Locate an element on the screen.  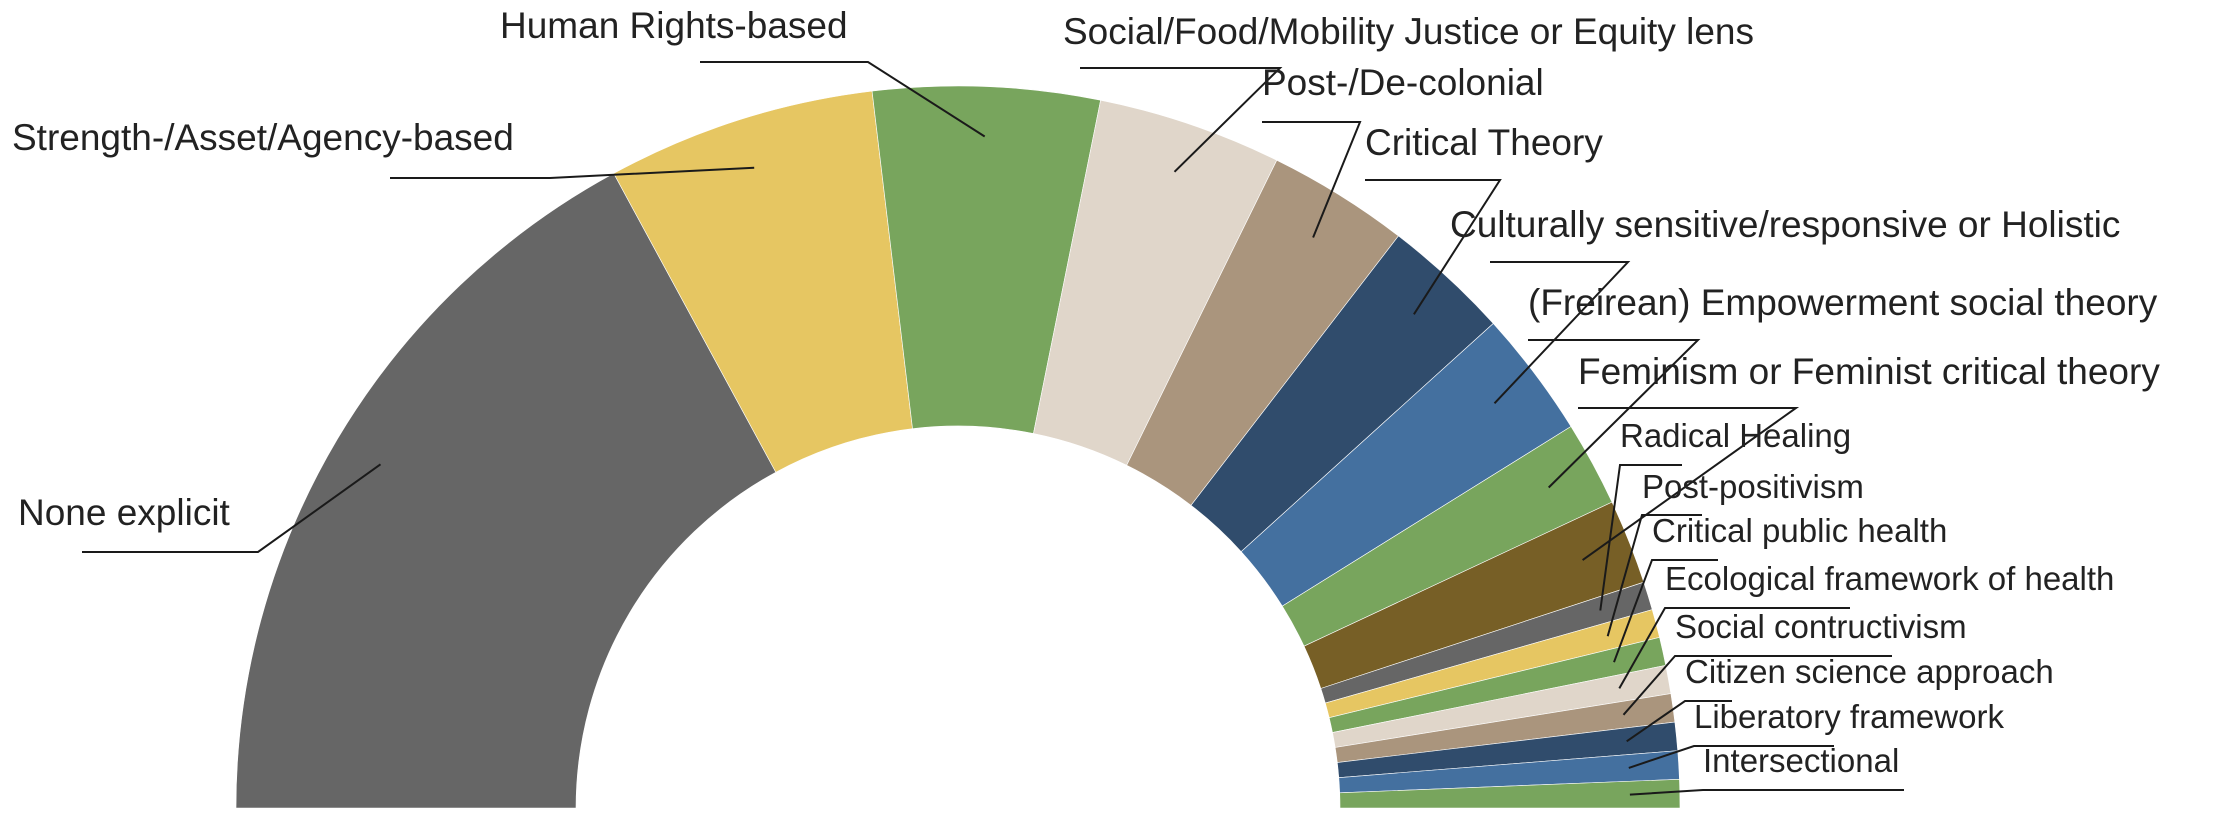
category-label-11: Post-positivism is located at coordinates (1753, 486).